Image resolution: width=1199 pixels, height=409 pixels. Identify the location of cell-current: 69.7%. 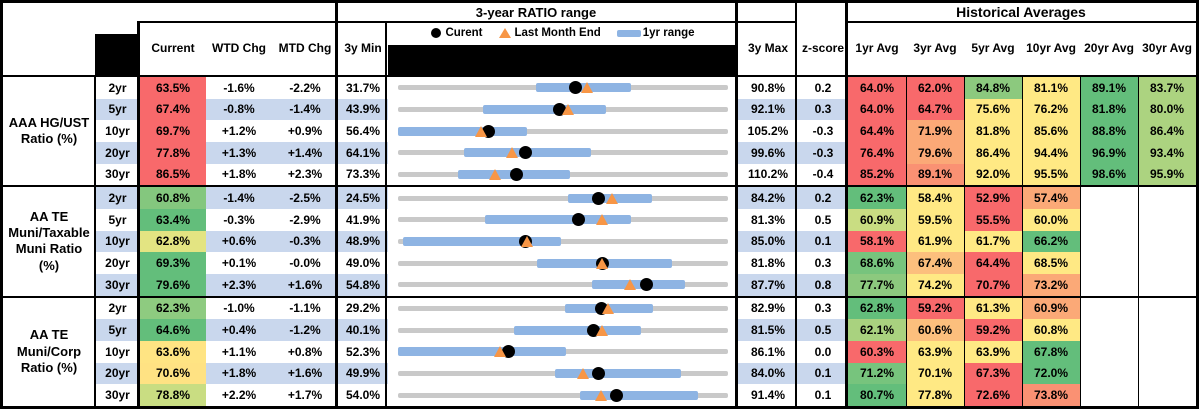
(173, 131).